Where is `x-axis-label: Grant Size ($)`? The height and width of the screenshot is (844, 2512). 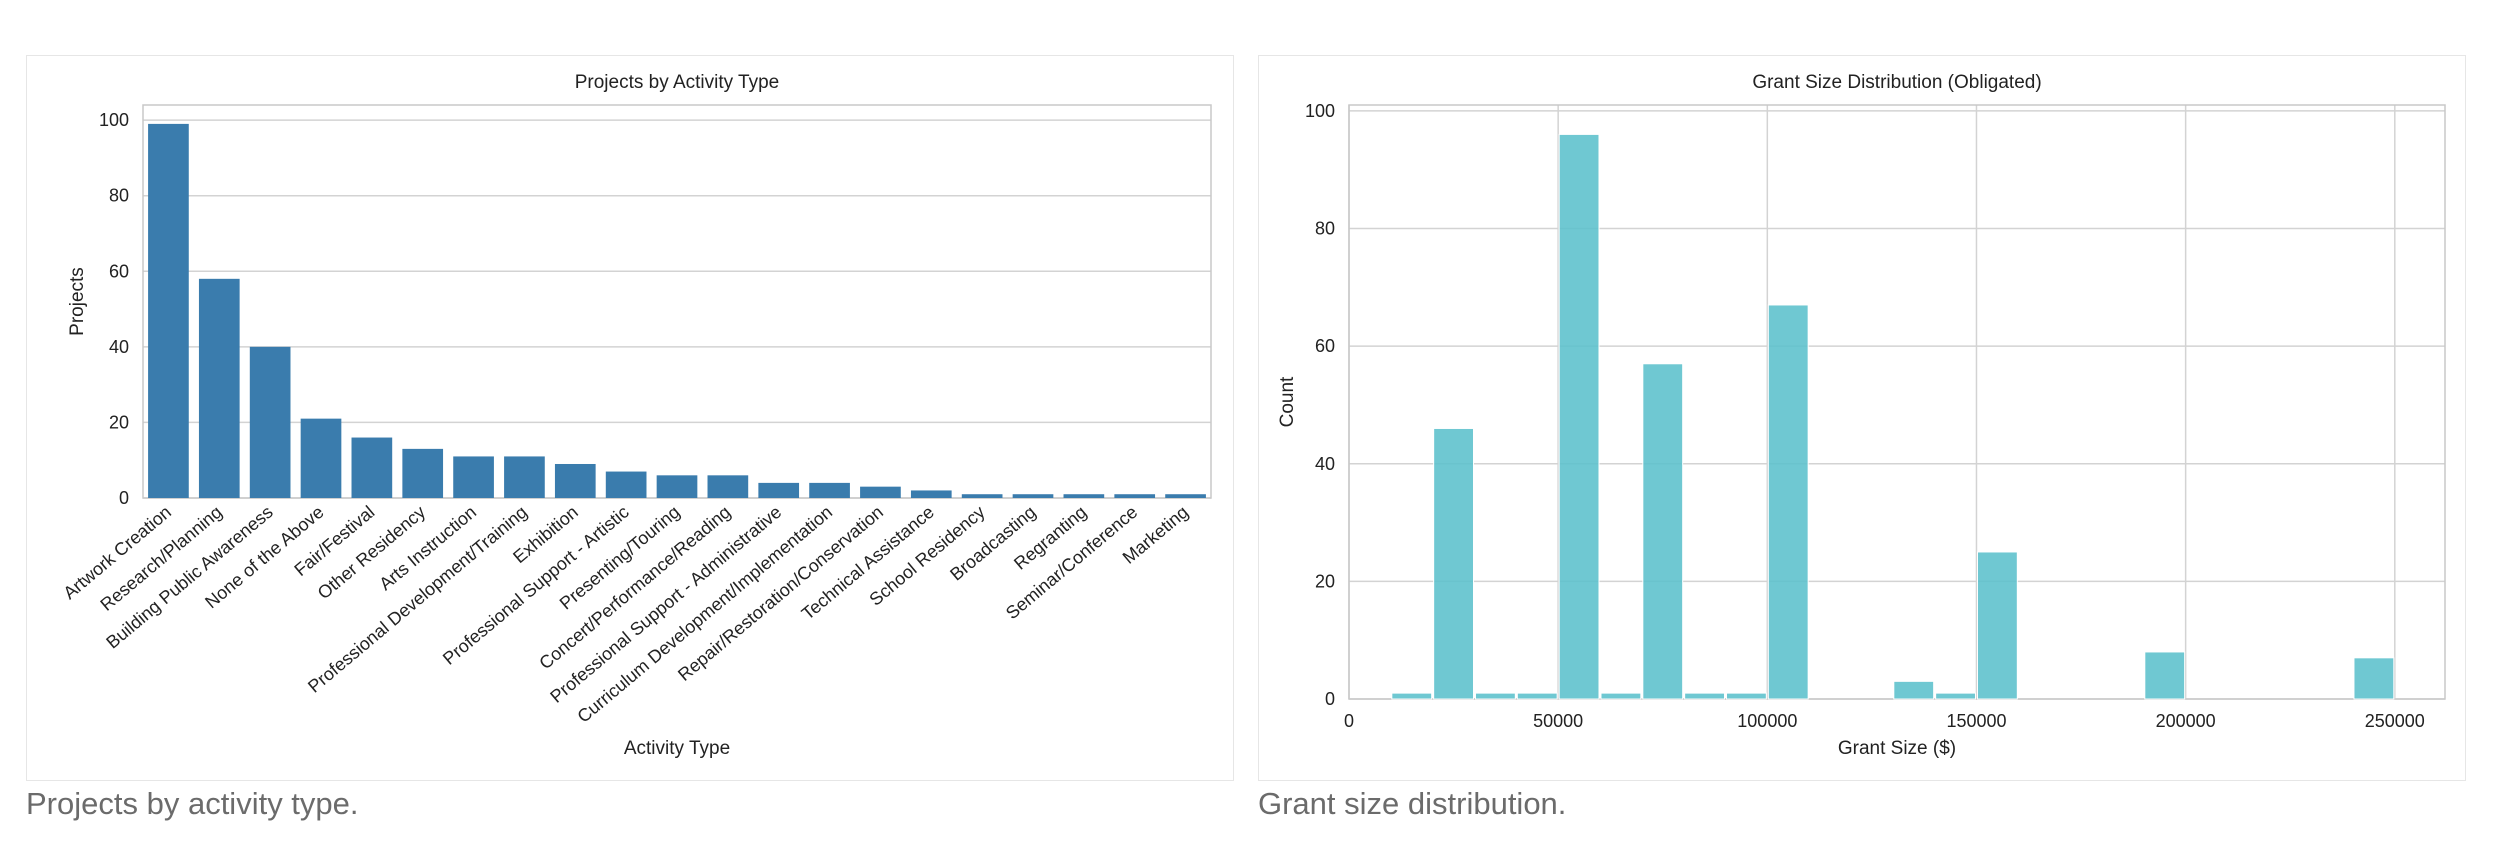 x-axis-label: Grant Size ($) is located at coordinates (1897, 748).